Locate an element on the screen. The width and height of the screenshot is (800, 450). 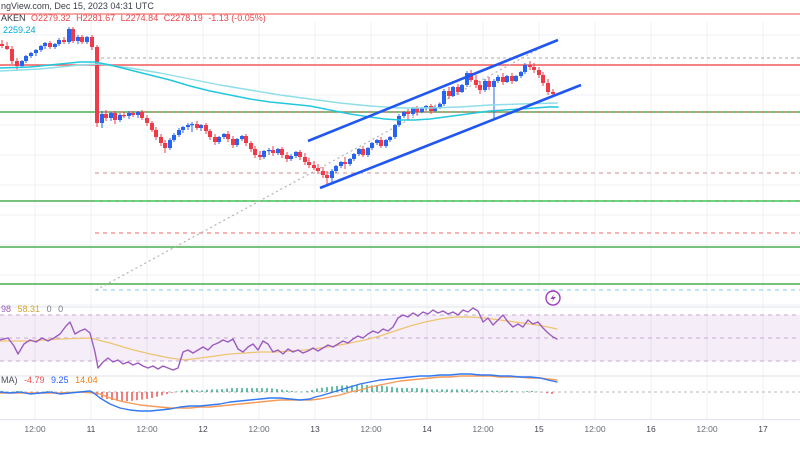
rsi-line is located at coordinates (279, 339).